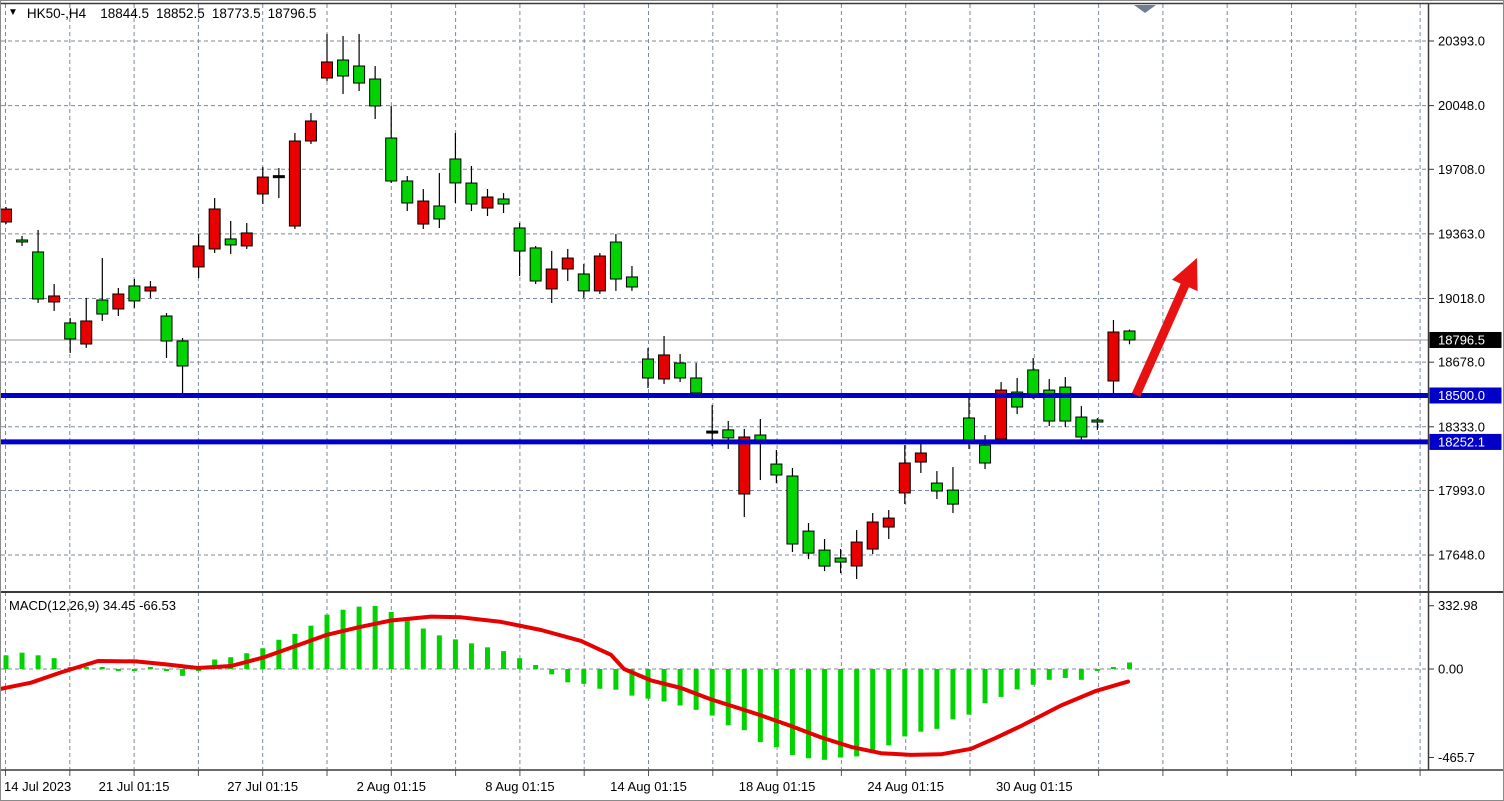 This screenshot has height=801, width=1504. Describe the element at coordinates (1461, 441) in the screenshot. I see `support-level-price-box-label: 18252.1` at that location.